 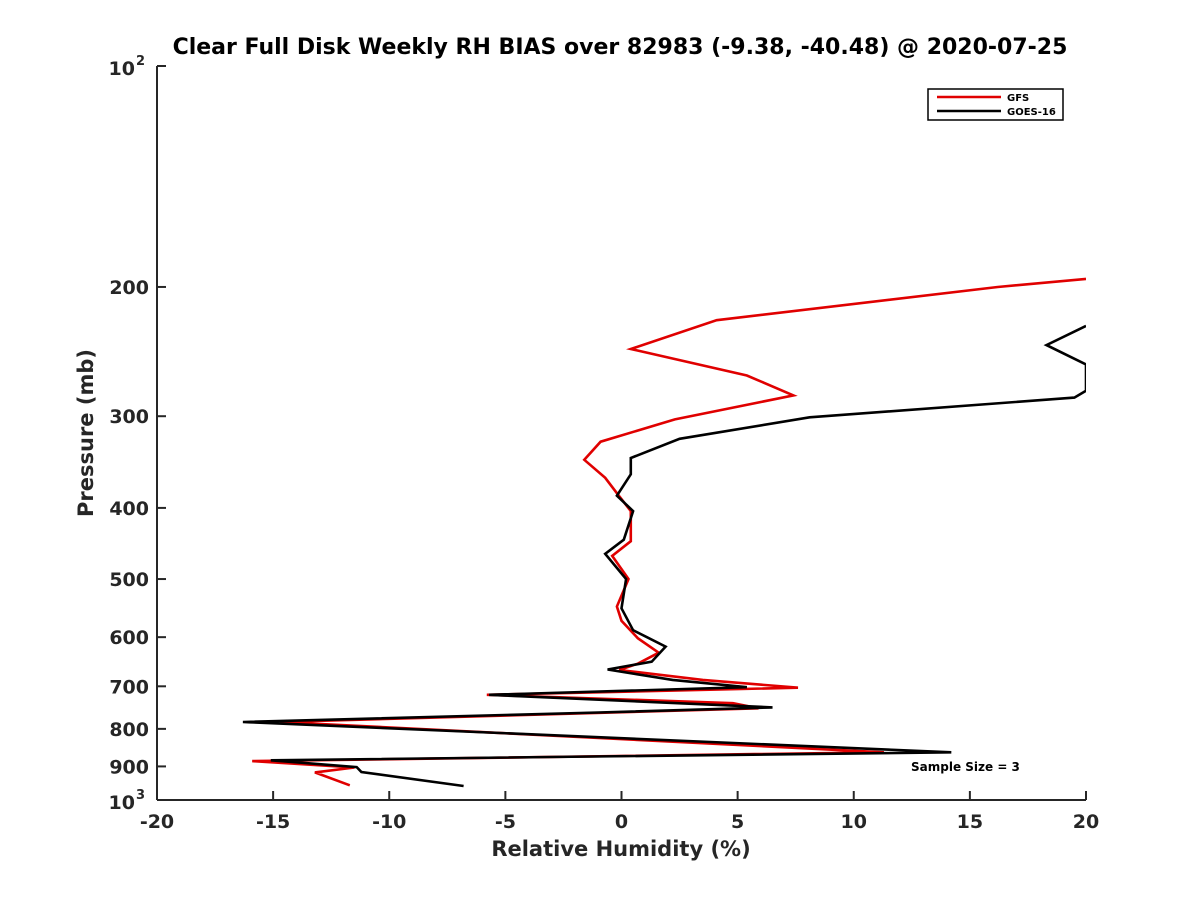 I want to click on x-tick-label: 20, so click(x=1086, y=822).